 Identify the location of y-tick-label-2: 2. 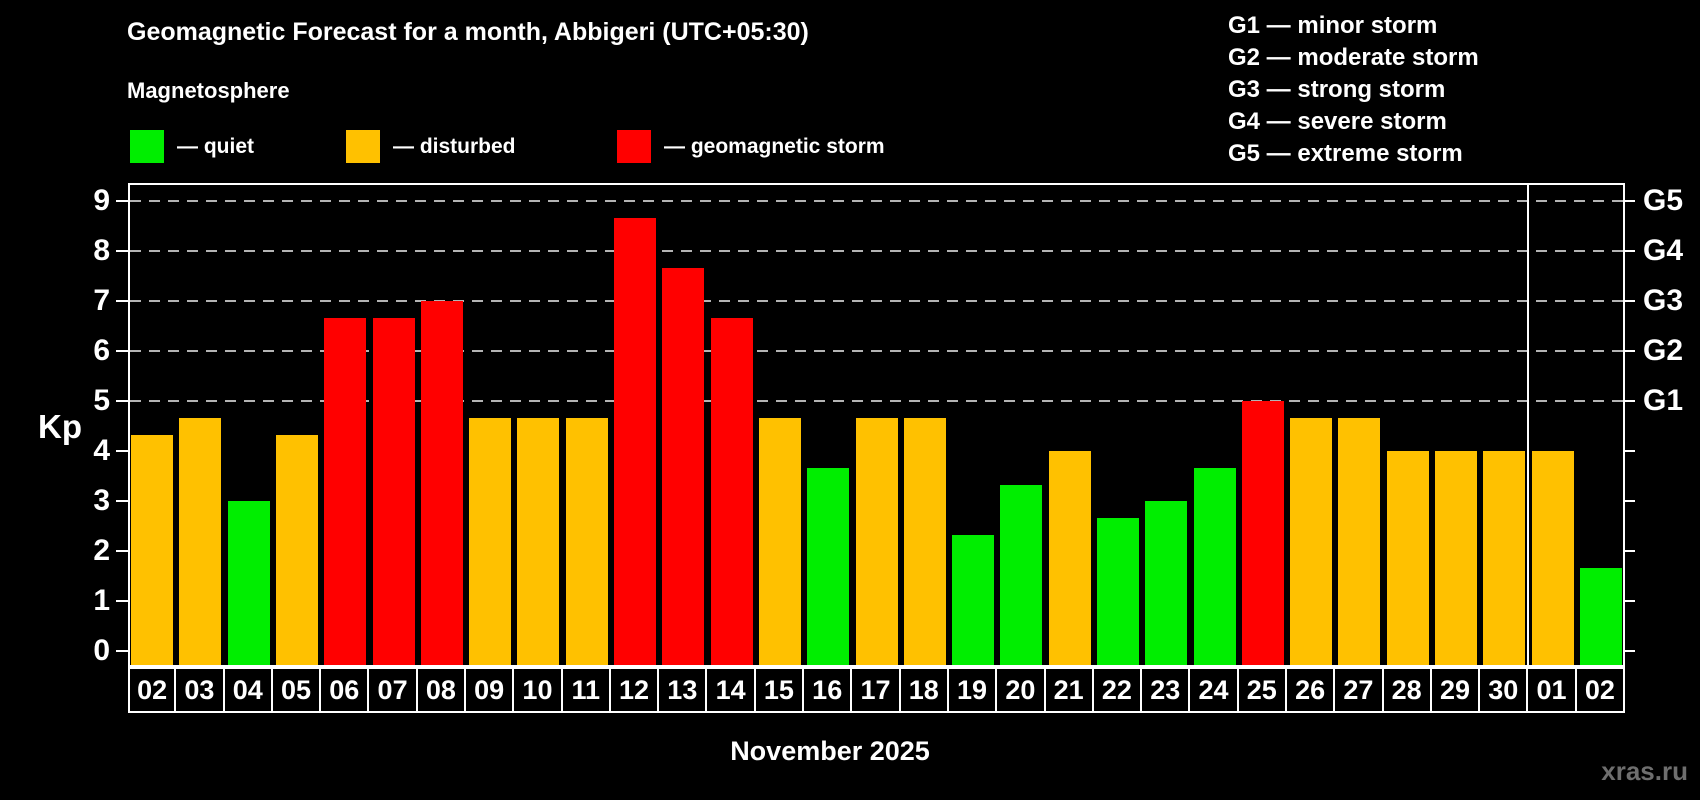
(101, 550).